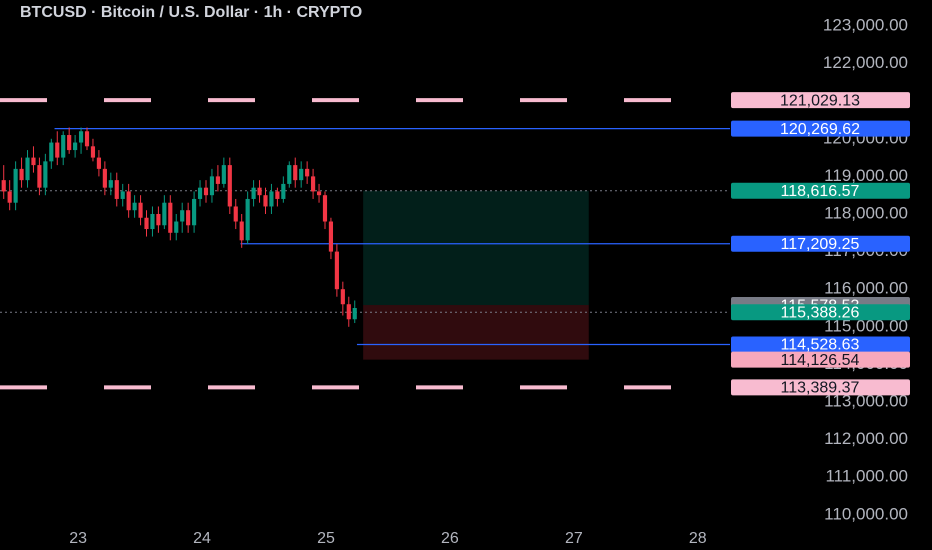  Describe the element at coordinates (866, 175) in the screenshot. I see `y-tick-label: 119,000.00` at that location.